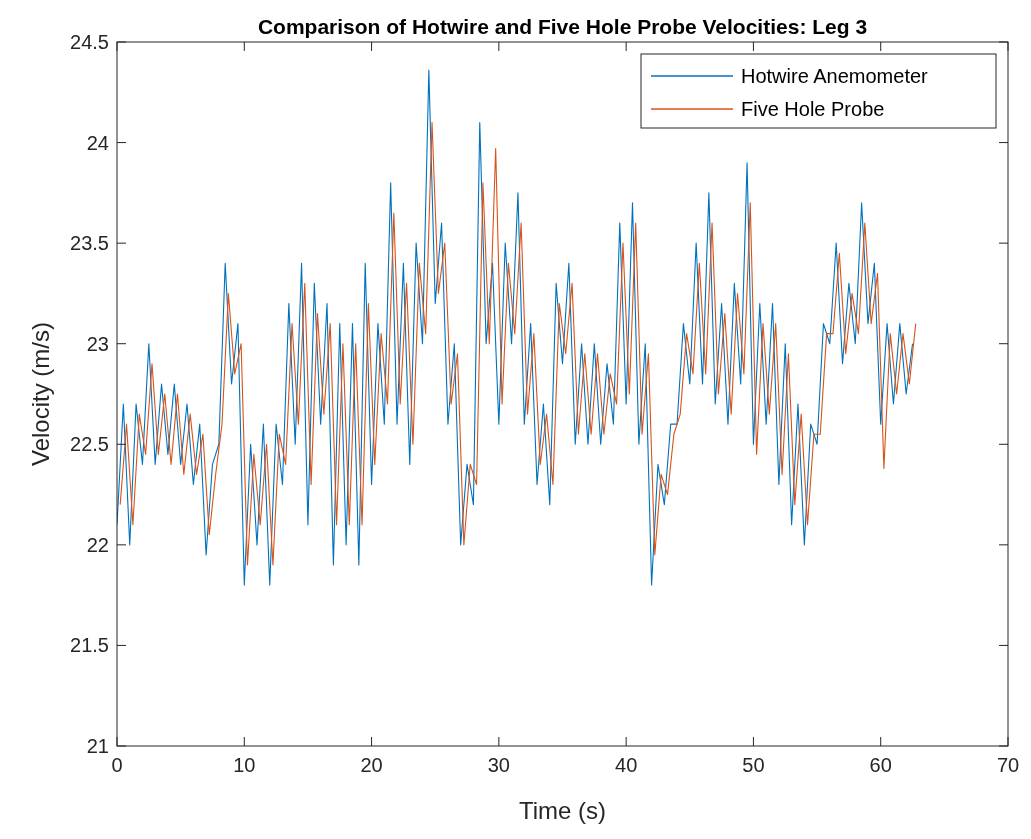 The height and width of the screenshot is (839, 1031). Describe the element at coordinates (498, 765) in the screenshot. I see `x-tick-label: 30` at that location.